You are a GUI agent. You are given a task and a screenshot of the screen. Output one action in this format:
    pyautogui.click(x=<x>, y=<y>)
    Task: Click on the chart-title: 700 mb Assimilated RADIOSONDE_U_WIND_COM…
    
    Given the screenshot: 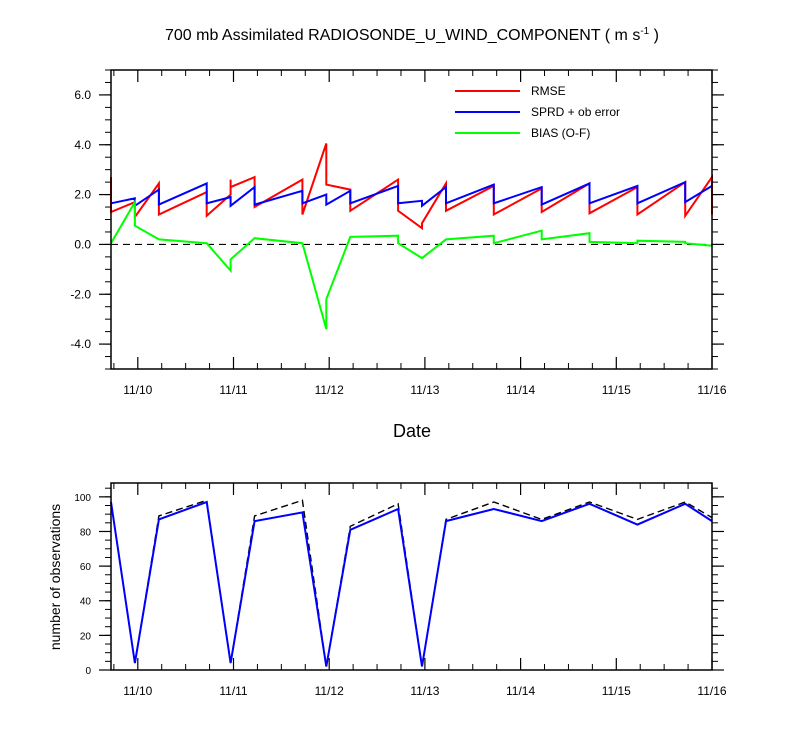 What is the action you would take?
    pyautogui.click(x=412, y=35)
    